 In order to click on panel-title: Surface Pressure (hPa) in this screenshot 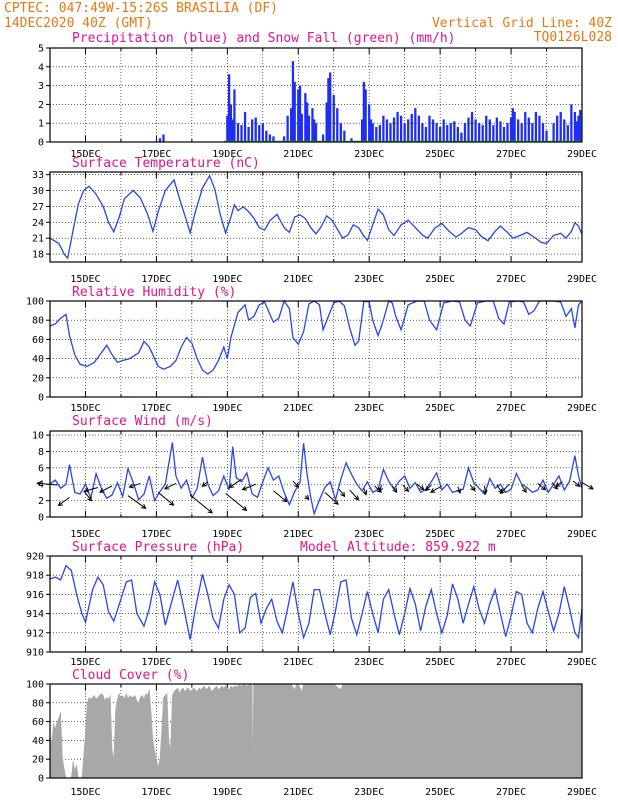, I will do `click(158, 547)`.